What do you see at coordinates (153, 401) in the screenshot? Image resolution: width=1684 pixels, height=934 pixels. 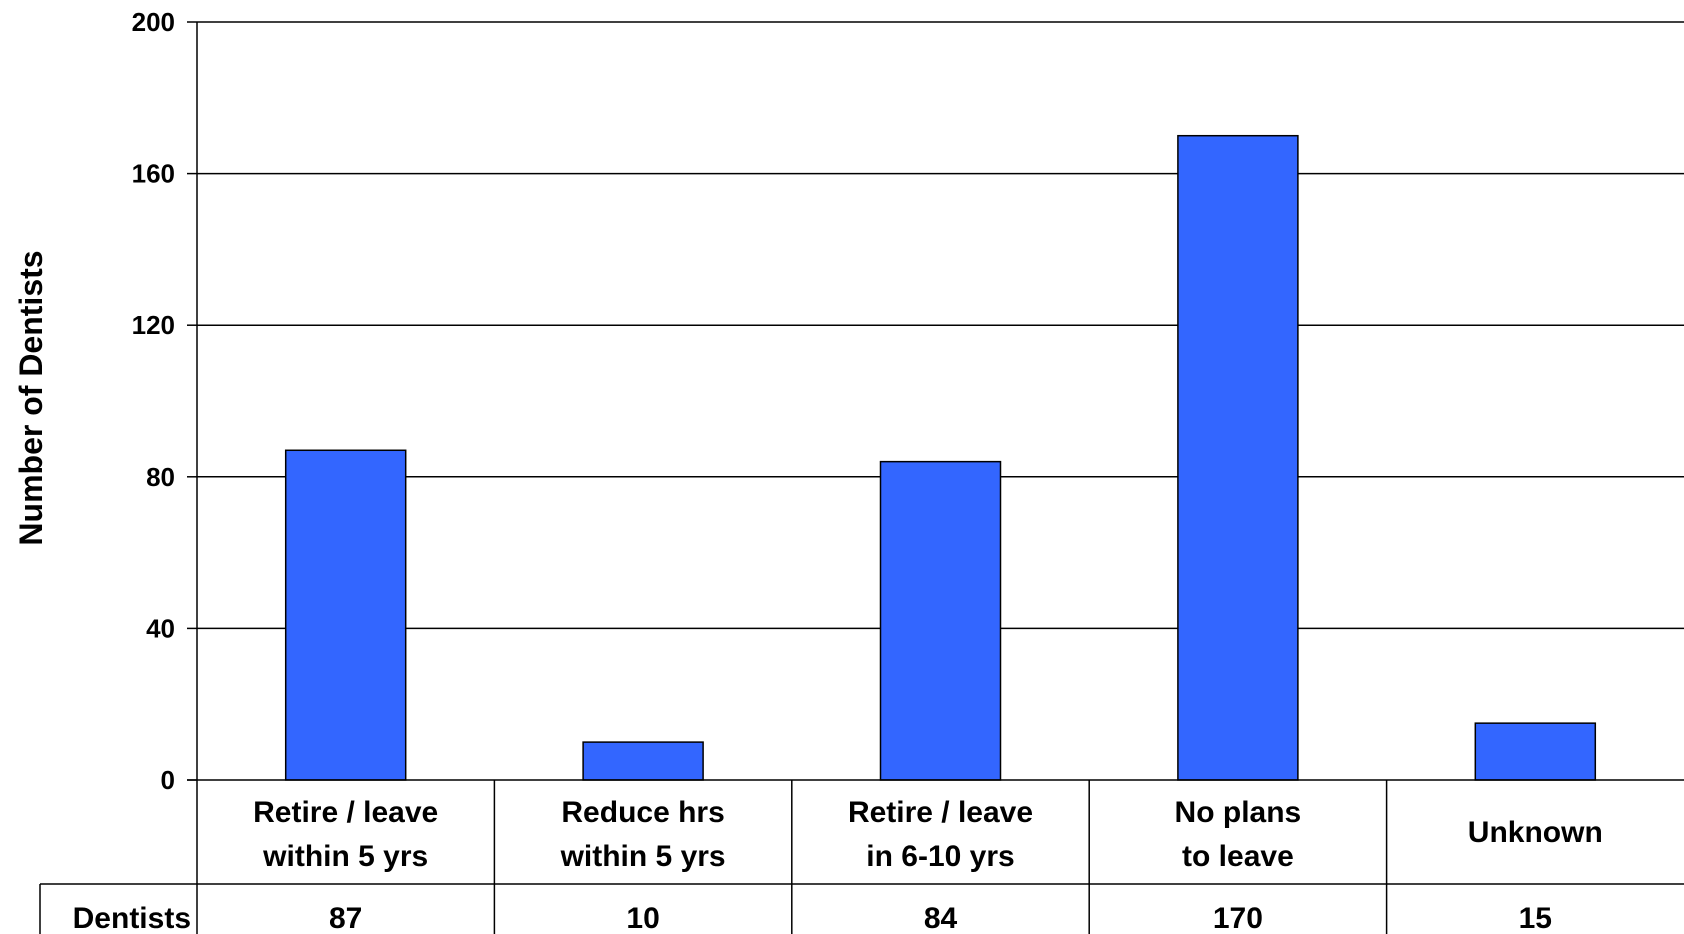 I see `y-tick-labels: 0 40 80 120 160 200` at bounding box center [153, 401].